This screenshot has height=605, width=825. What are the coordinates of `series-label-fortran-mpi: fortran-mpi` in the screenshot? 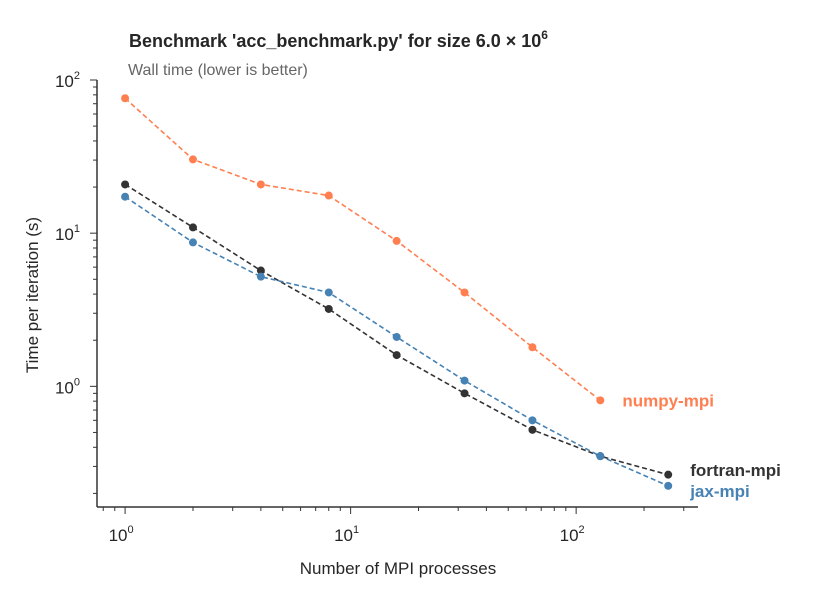 It's located at (735, 470).